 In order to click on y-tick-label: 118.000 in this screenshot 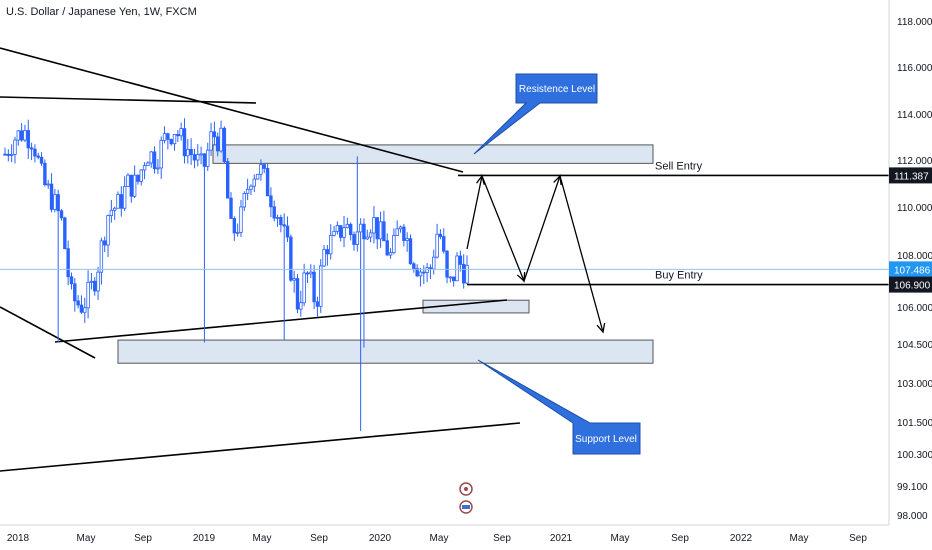, I will do `click(914, 22)`.